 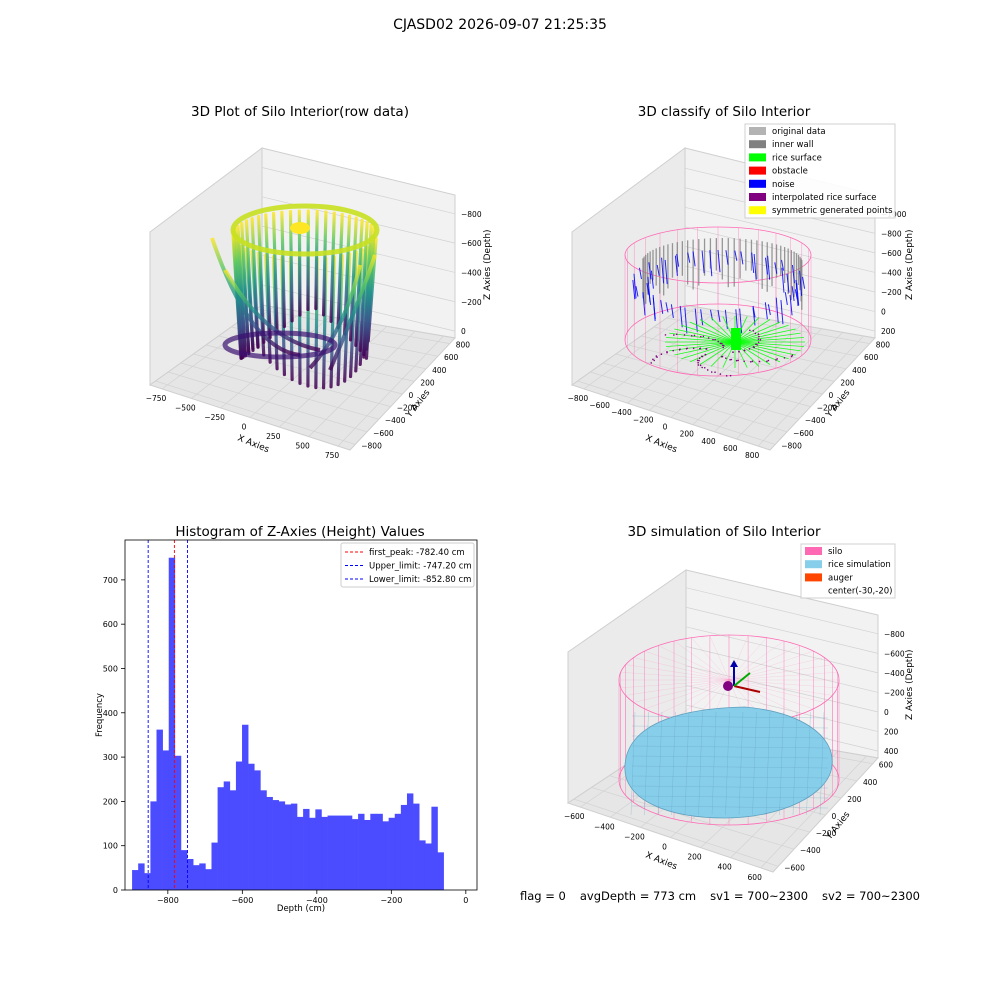 I want to click on x-tick-label: 600, so click(x=755, y=877).